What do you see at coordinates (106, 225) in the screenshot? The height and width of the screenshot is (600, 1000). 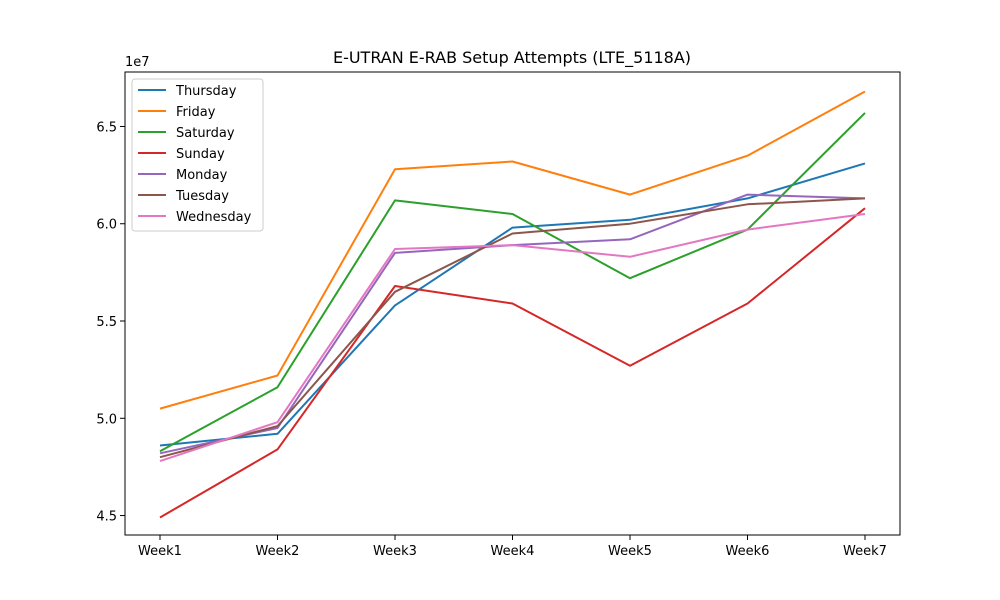 I see `y-tick-label: 6.0` at bounding box center [106, 225].